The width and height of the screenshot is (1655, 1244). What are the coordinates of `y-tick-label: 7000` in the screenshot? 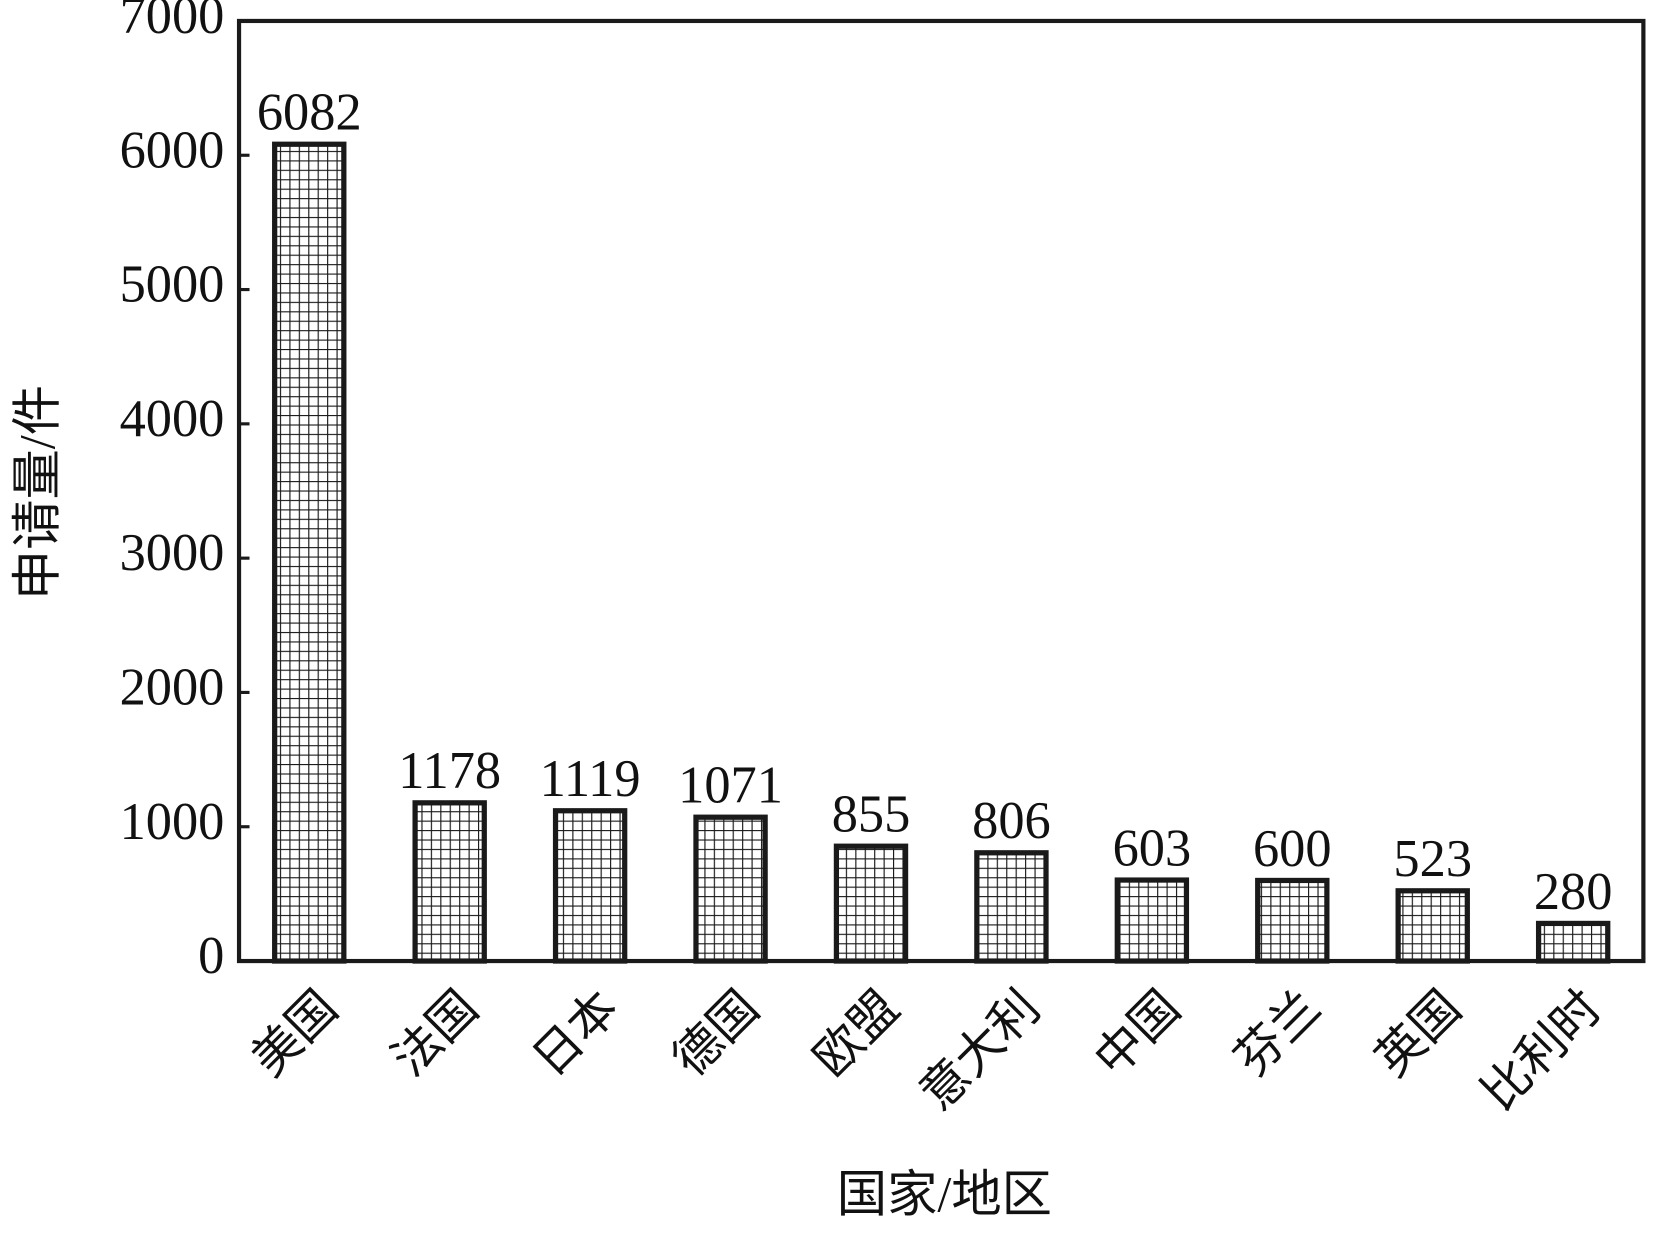 It's located at (172, 22).